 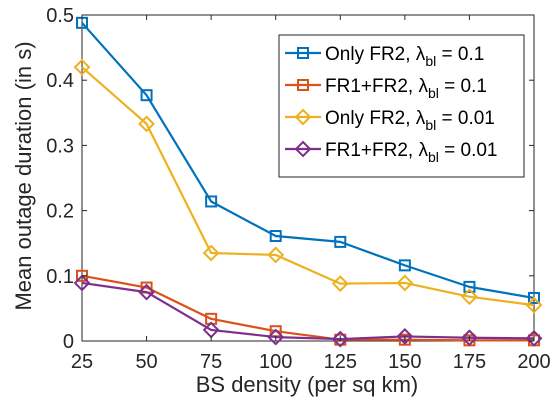 I want to click on legend-label: FR1+FR2, λbl = 0.01, so click(x=411, y=152).